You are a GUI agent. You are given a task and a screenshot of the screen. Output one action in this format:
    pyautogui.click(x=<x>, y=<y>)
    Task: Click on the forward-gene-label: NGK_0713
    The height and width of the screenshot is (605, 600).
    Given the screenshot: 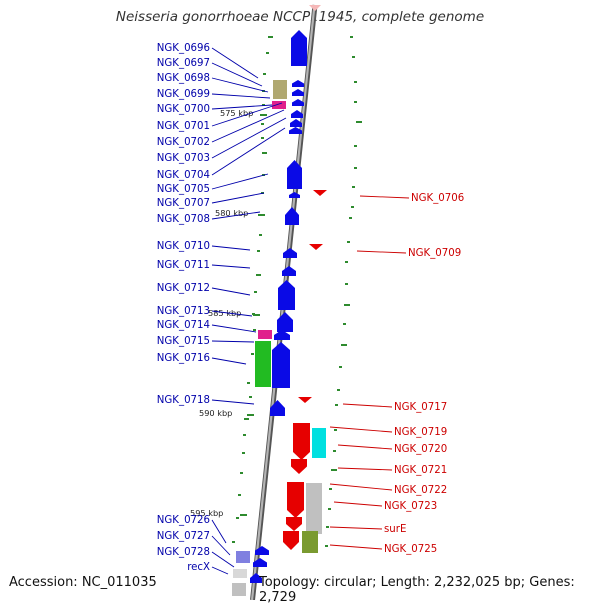 What is the action you would take?
    pyautogui.click(x=183, y=311)
    